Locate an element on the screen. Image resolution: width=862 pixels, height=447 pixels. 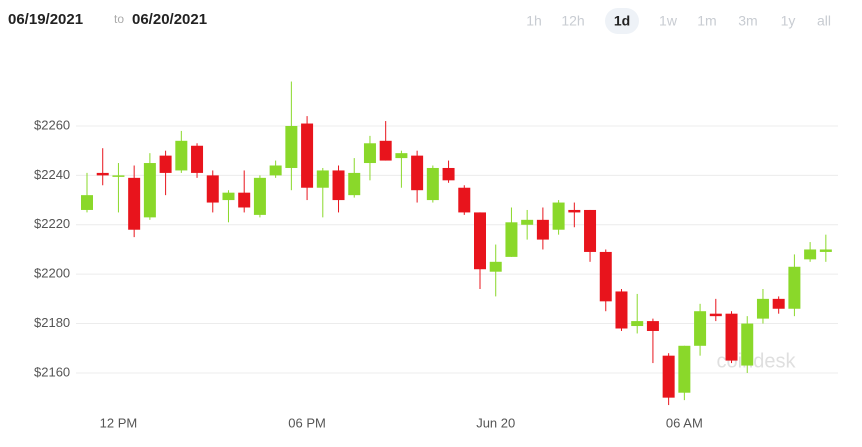
range-selected-bg is located at coordinates (622, 21).